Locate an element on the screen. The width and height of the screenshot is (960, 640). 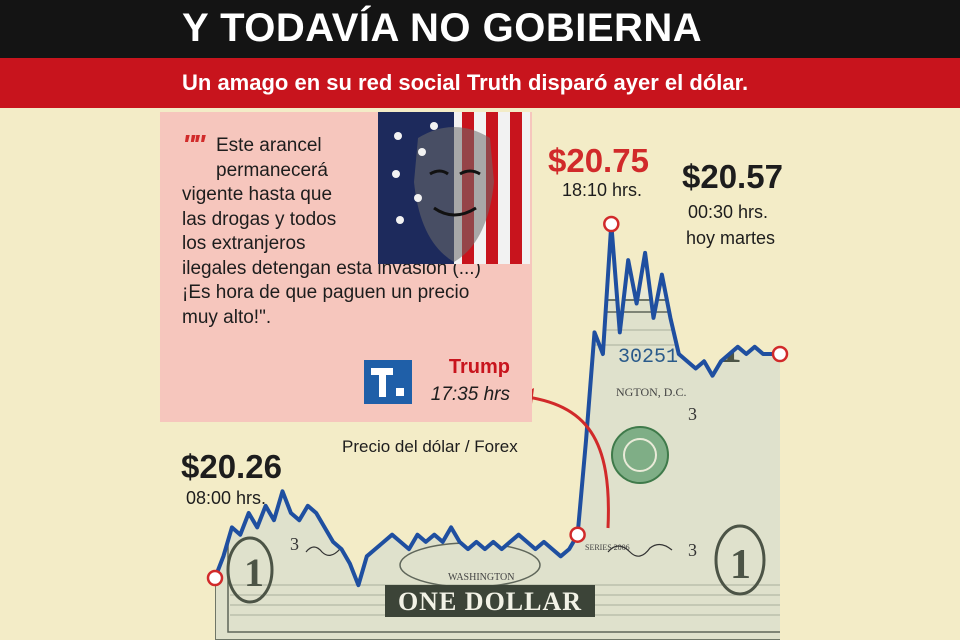
end-day-label: hoy martes is located at coordinates (731, 238).